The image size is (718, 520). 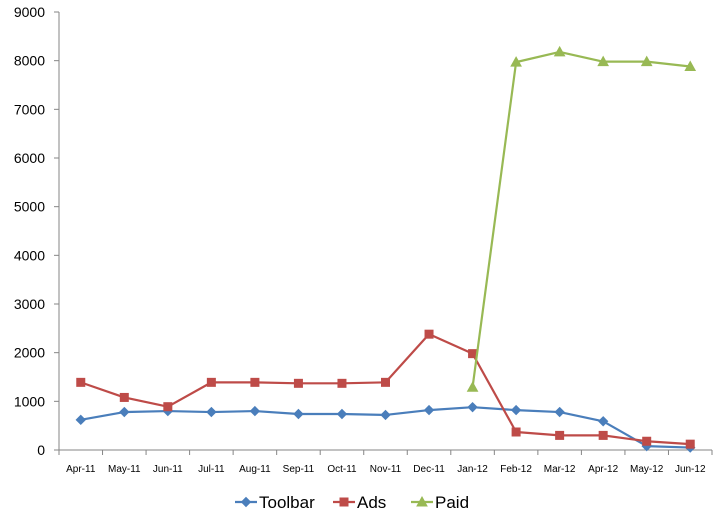 What do you see at coordinates (29, 255) in the screenshot?
I see `y-tick-label: 4000` at bounding box center [29, 255].